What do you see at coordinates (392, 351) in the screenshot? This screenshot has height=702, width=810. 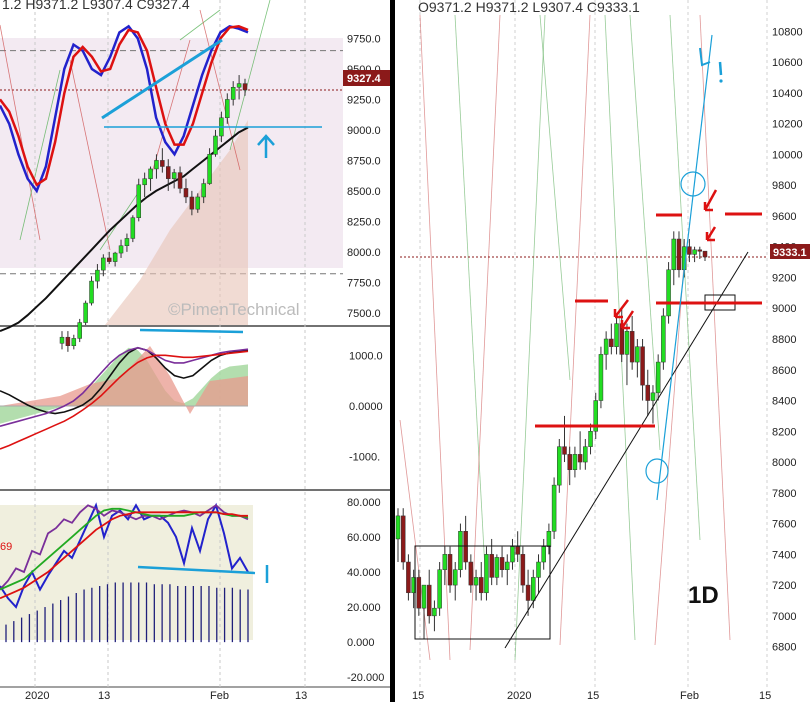 I see `screen-divider` at bounding box center [392, 351].